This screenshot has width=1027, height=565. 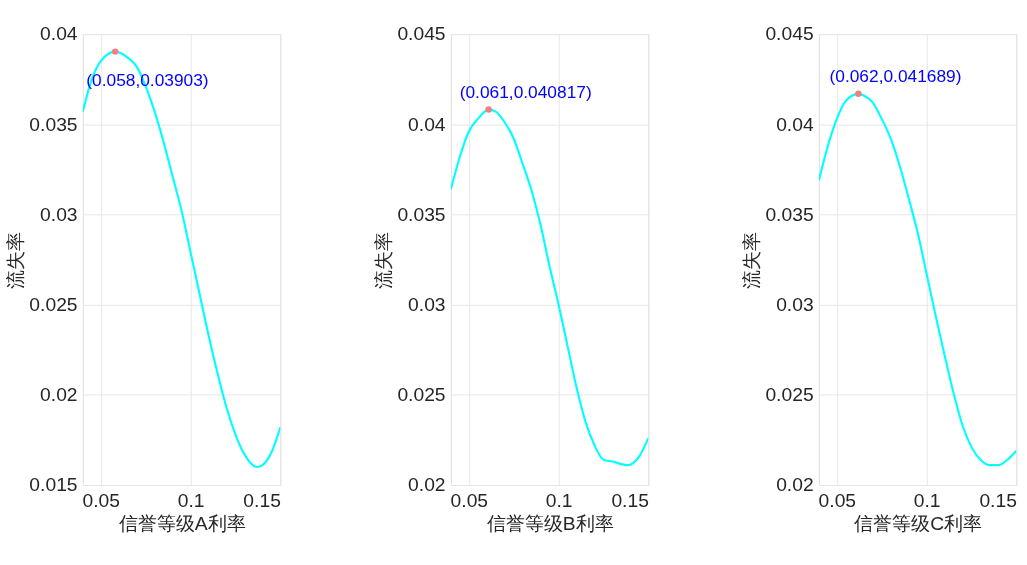 I want to click on x-axis-title: 信誉等级B利率, so click(x=550, y=523).